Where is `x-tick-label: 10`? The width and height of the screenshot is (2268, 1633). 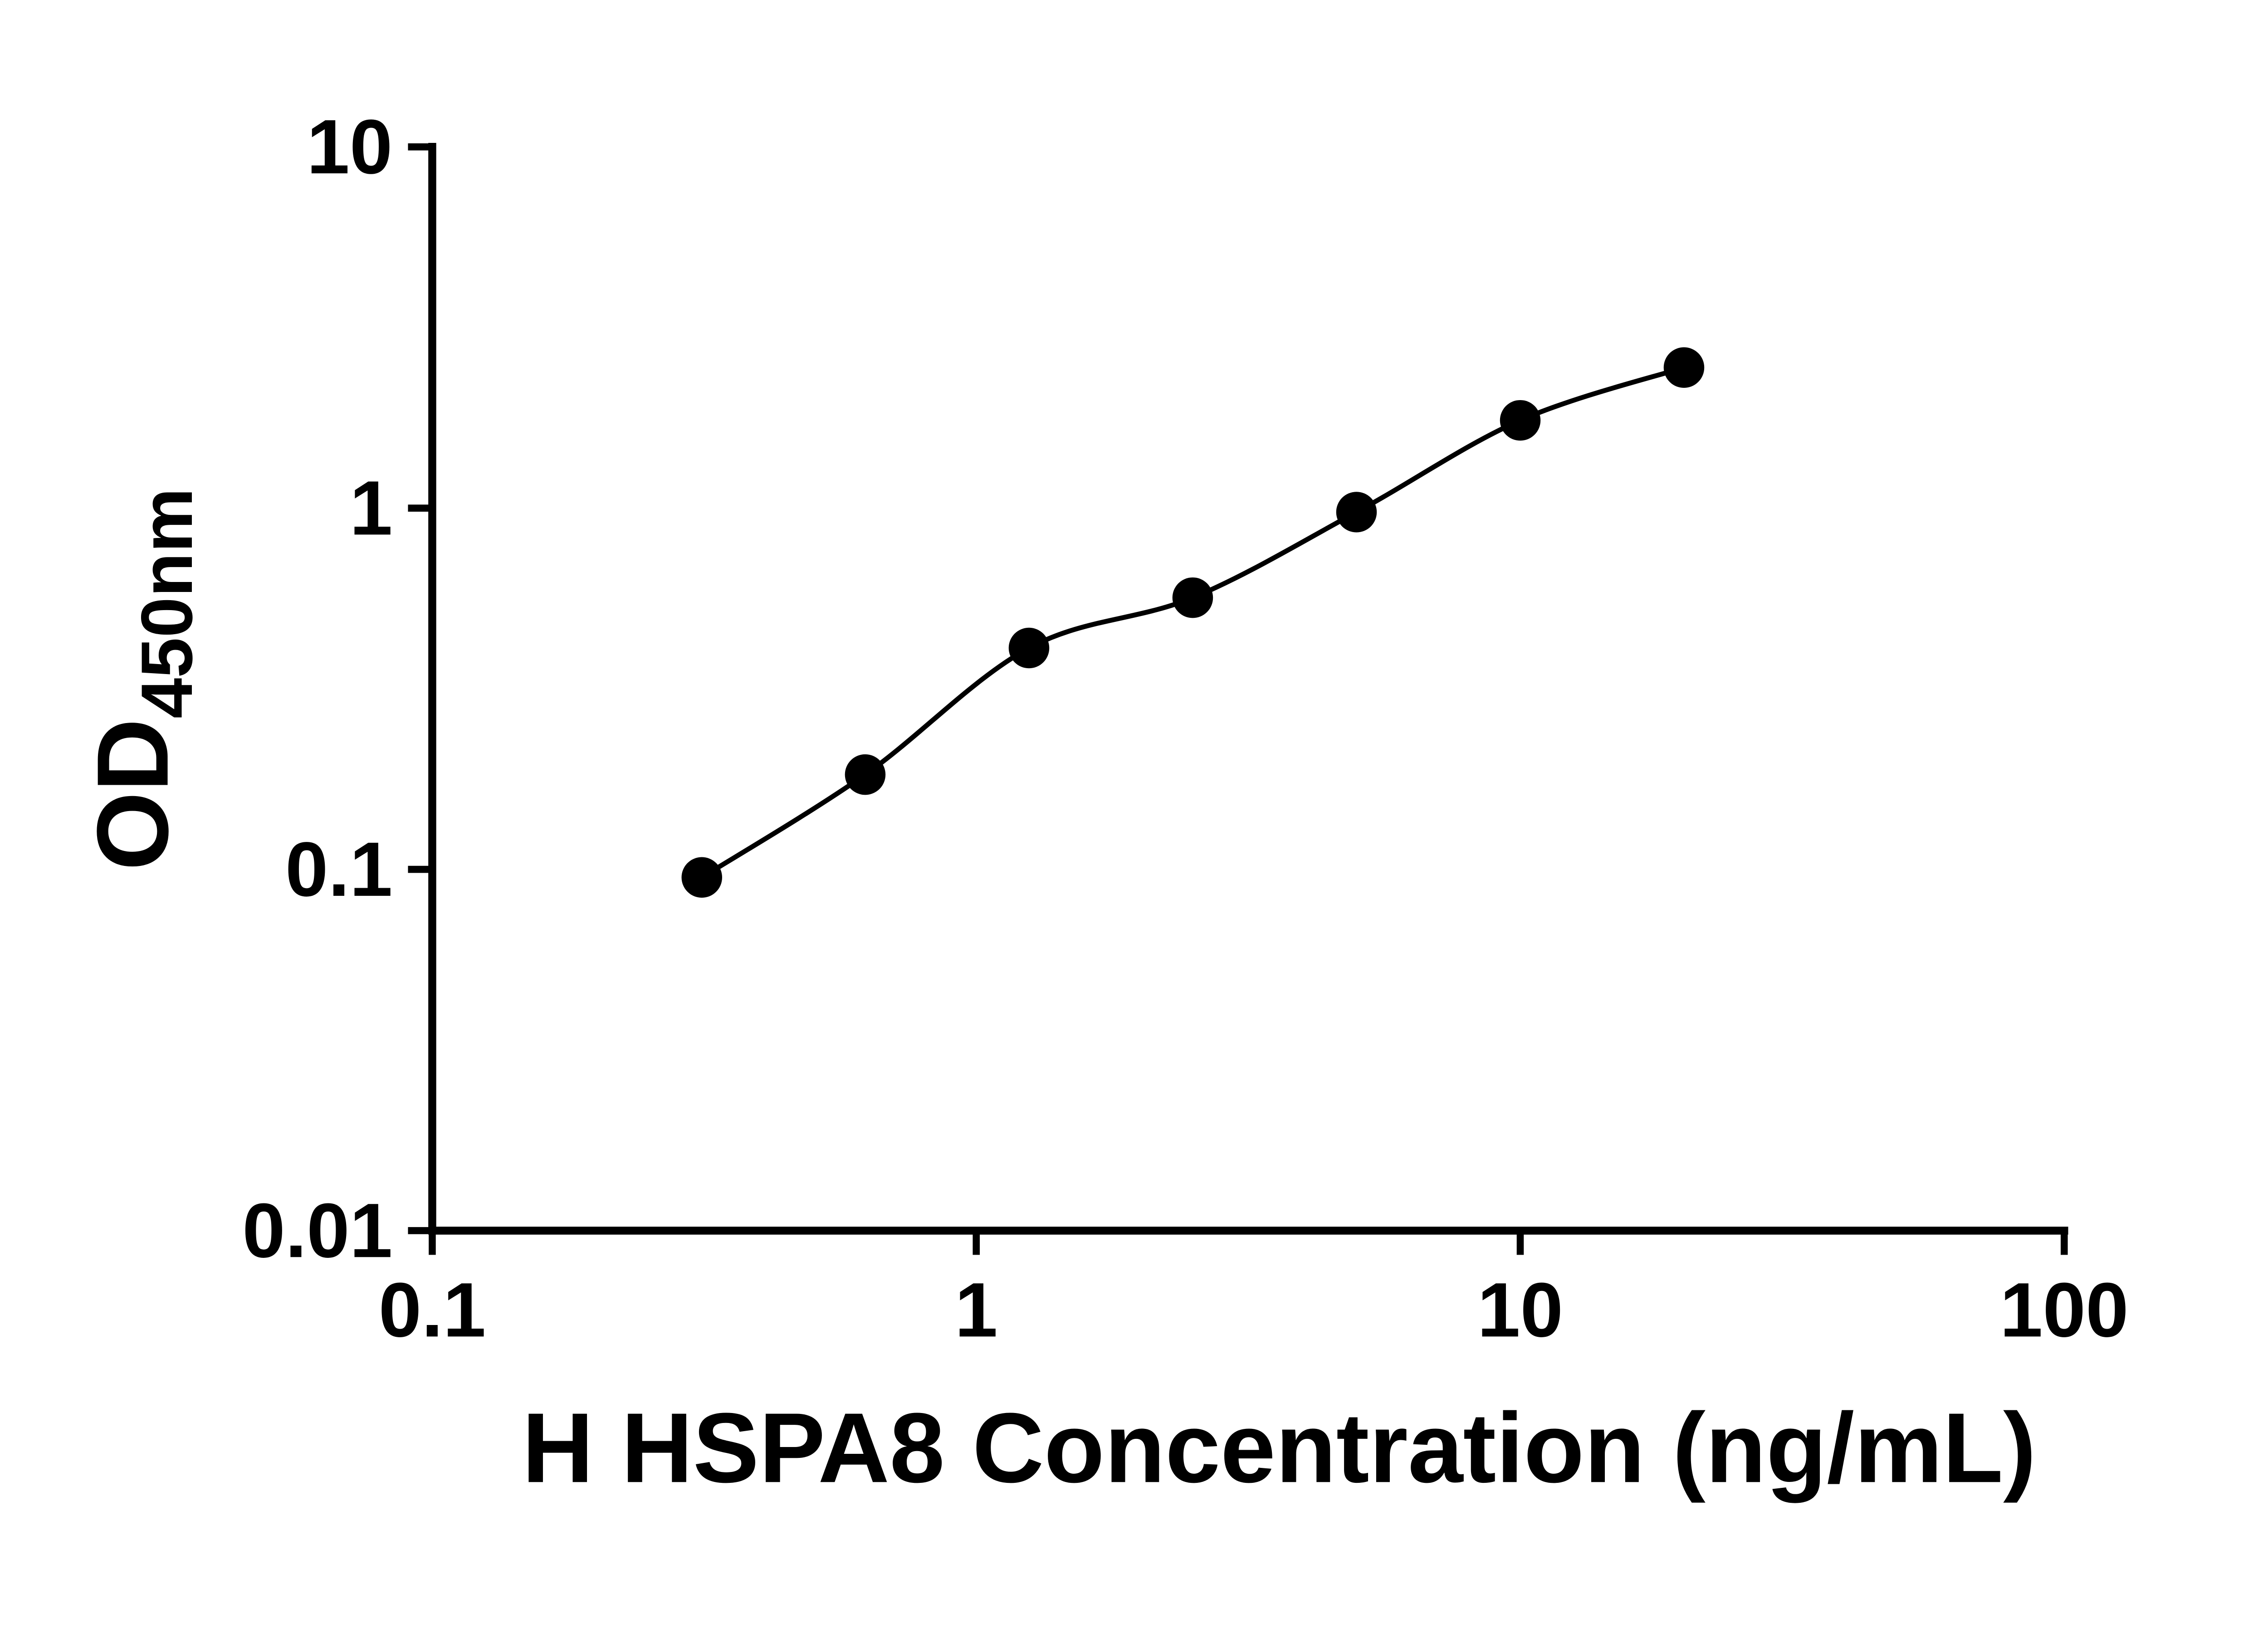
x-tick-label: 10 is located at coordinates (1520, 1310).